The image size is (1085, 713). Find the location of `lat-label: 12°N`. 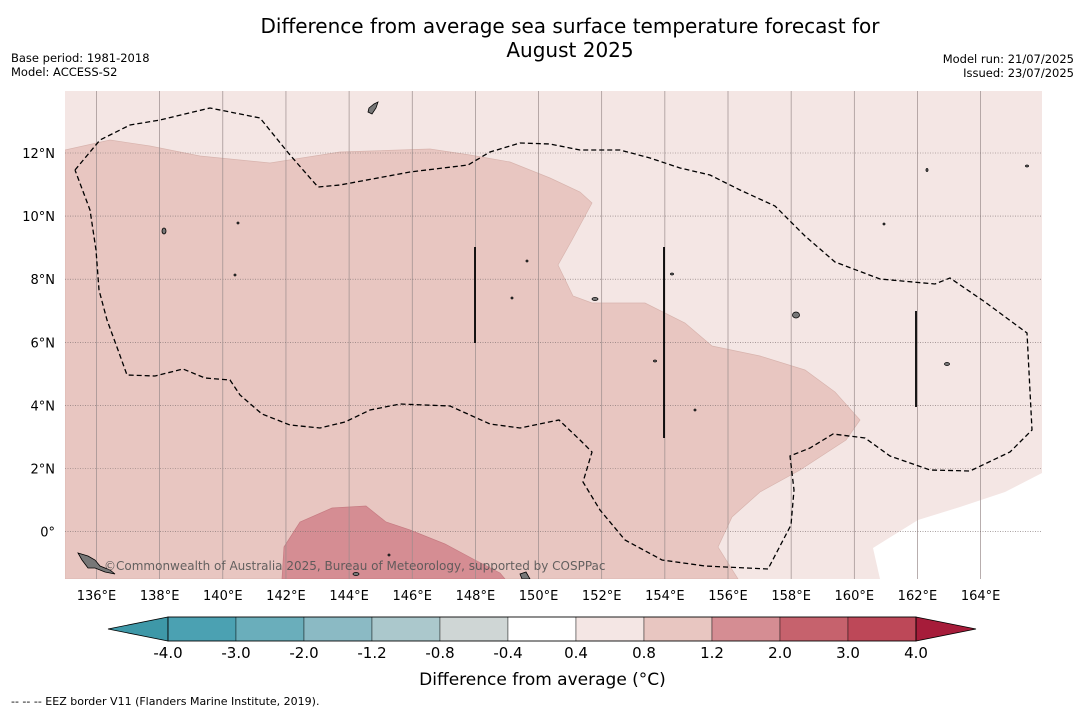

lat-label: 12°N is located at coordinates (38, 154).